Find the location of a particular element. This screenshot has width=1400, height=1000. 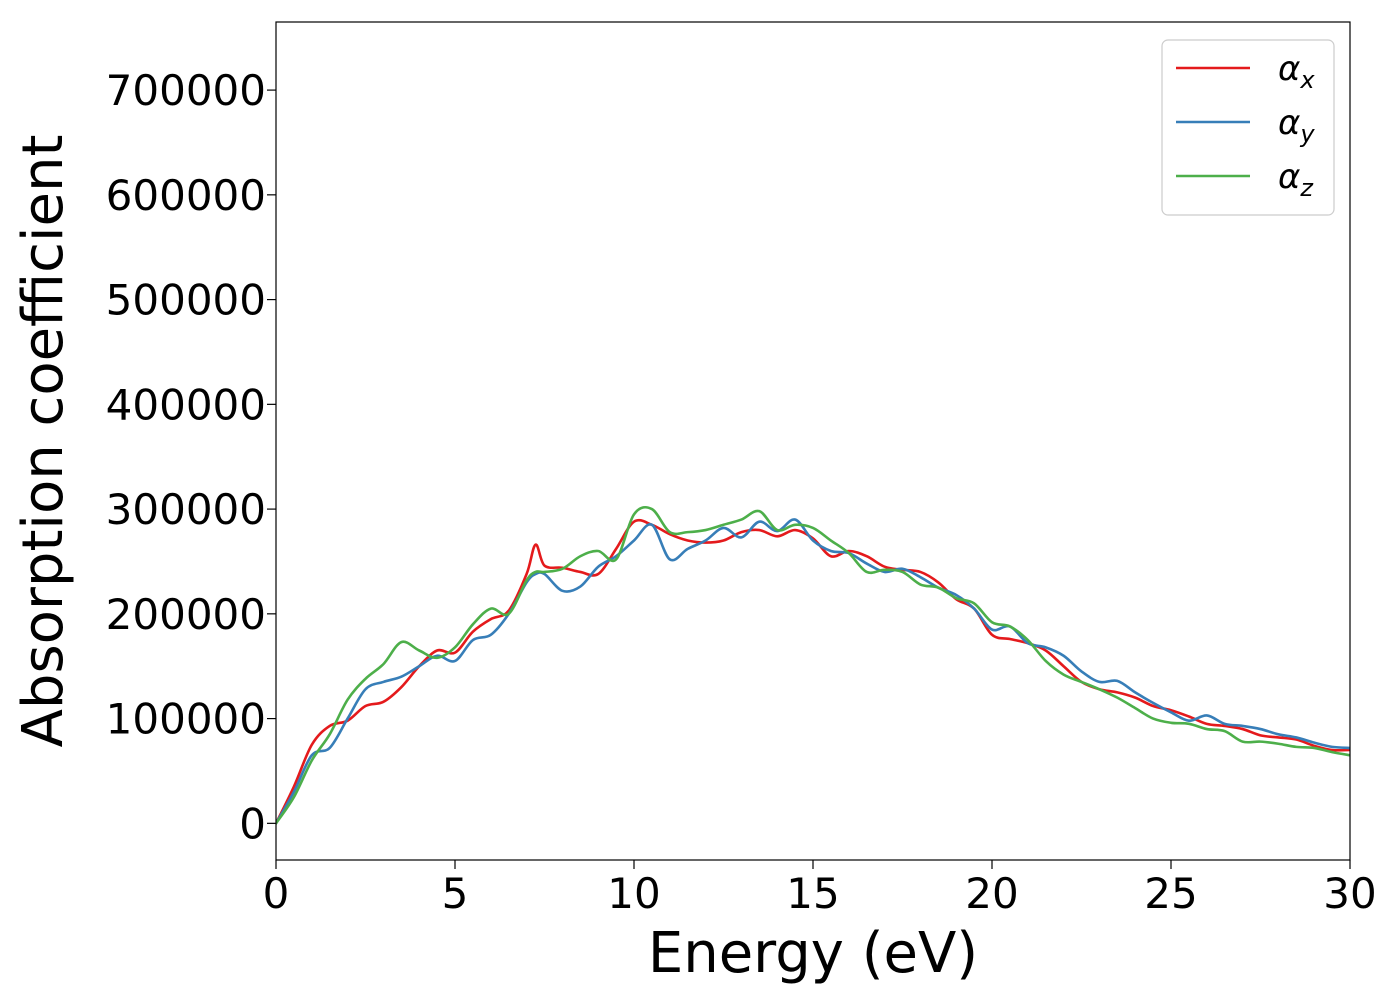

y-tick-label: 300000 is located at coordinates (186, 509).